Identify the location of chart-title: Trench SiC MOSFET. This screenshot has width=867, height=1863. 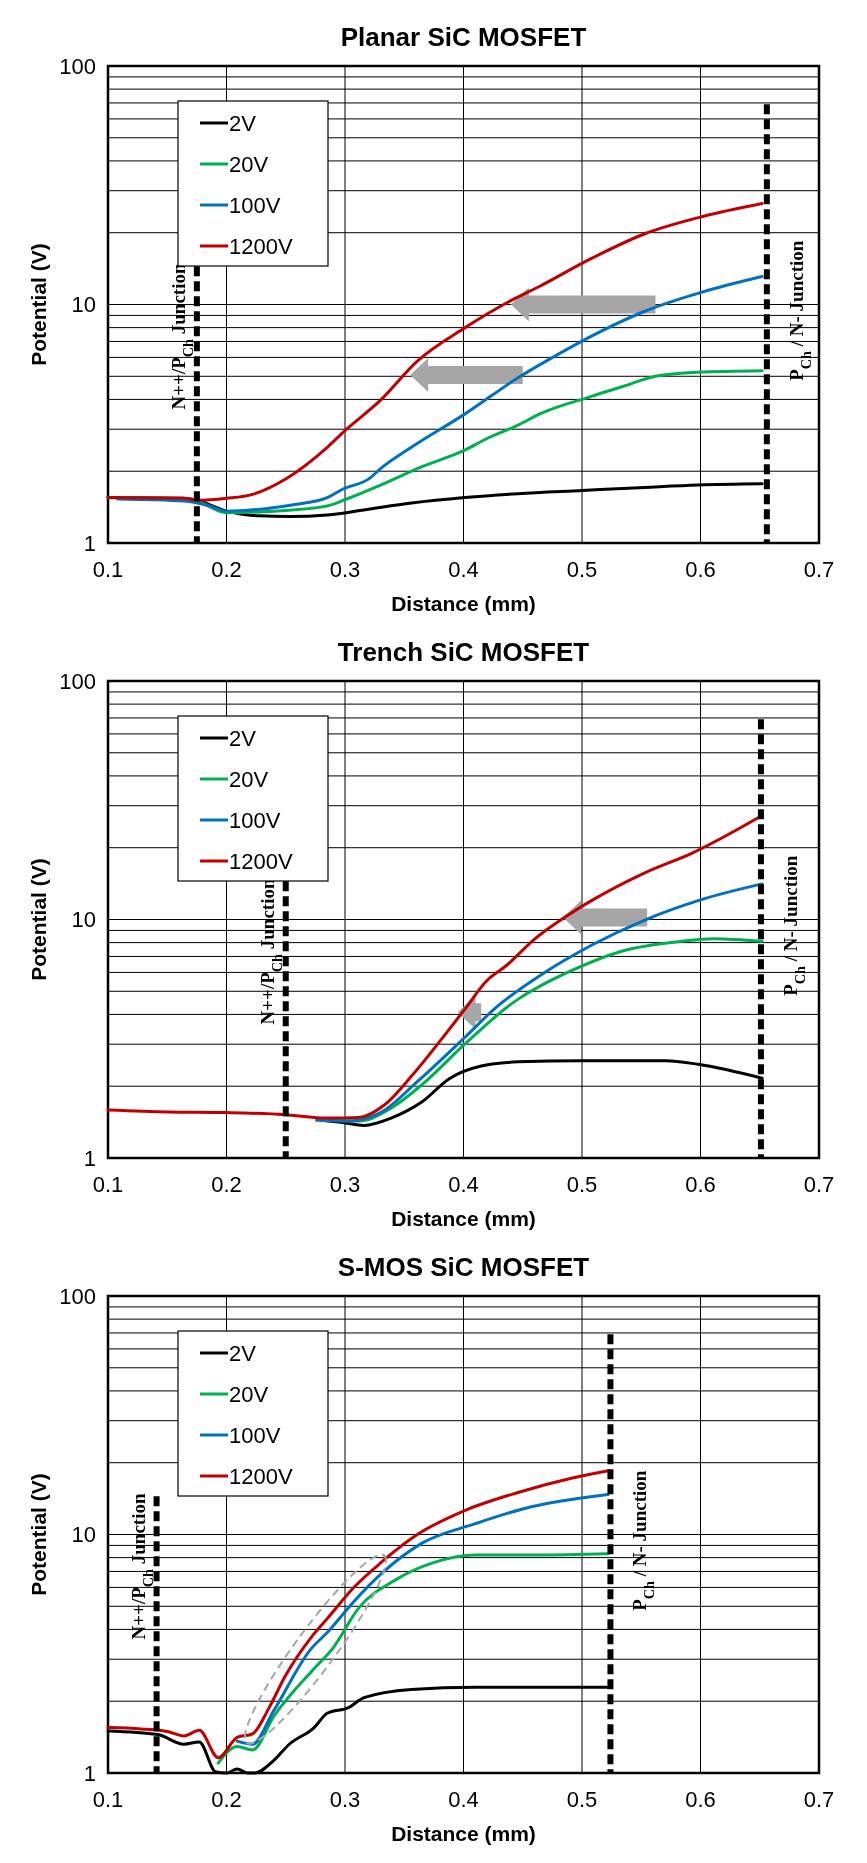
(463, 652).